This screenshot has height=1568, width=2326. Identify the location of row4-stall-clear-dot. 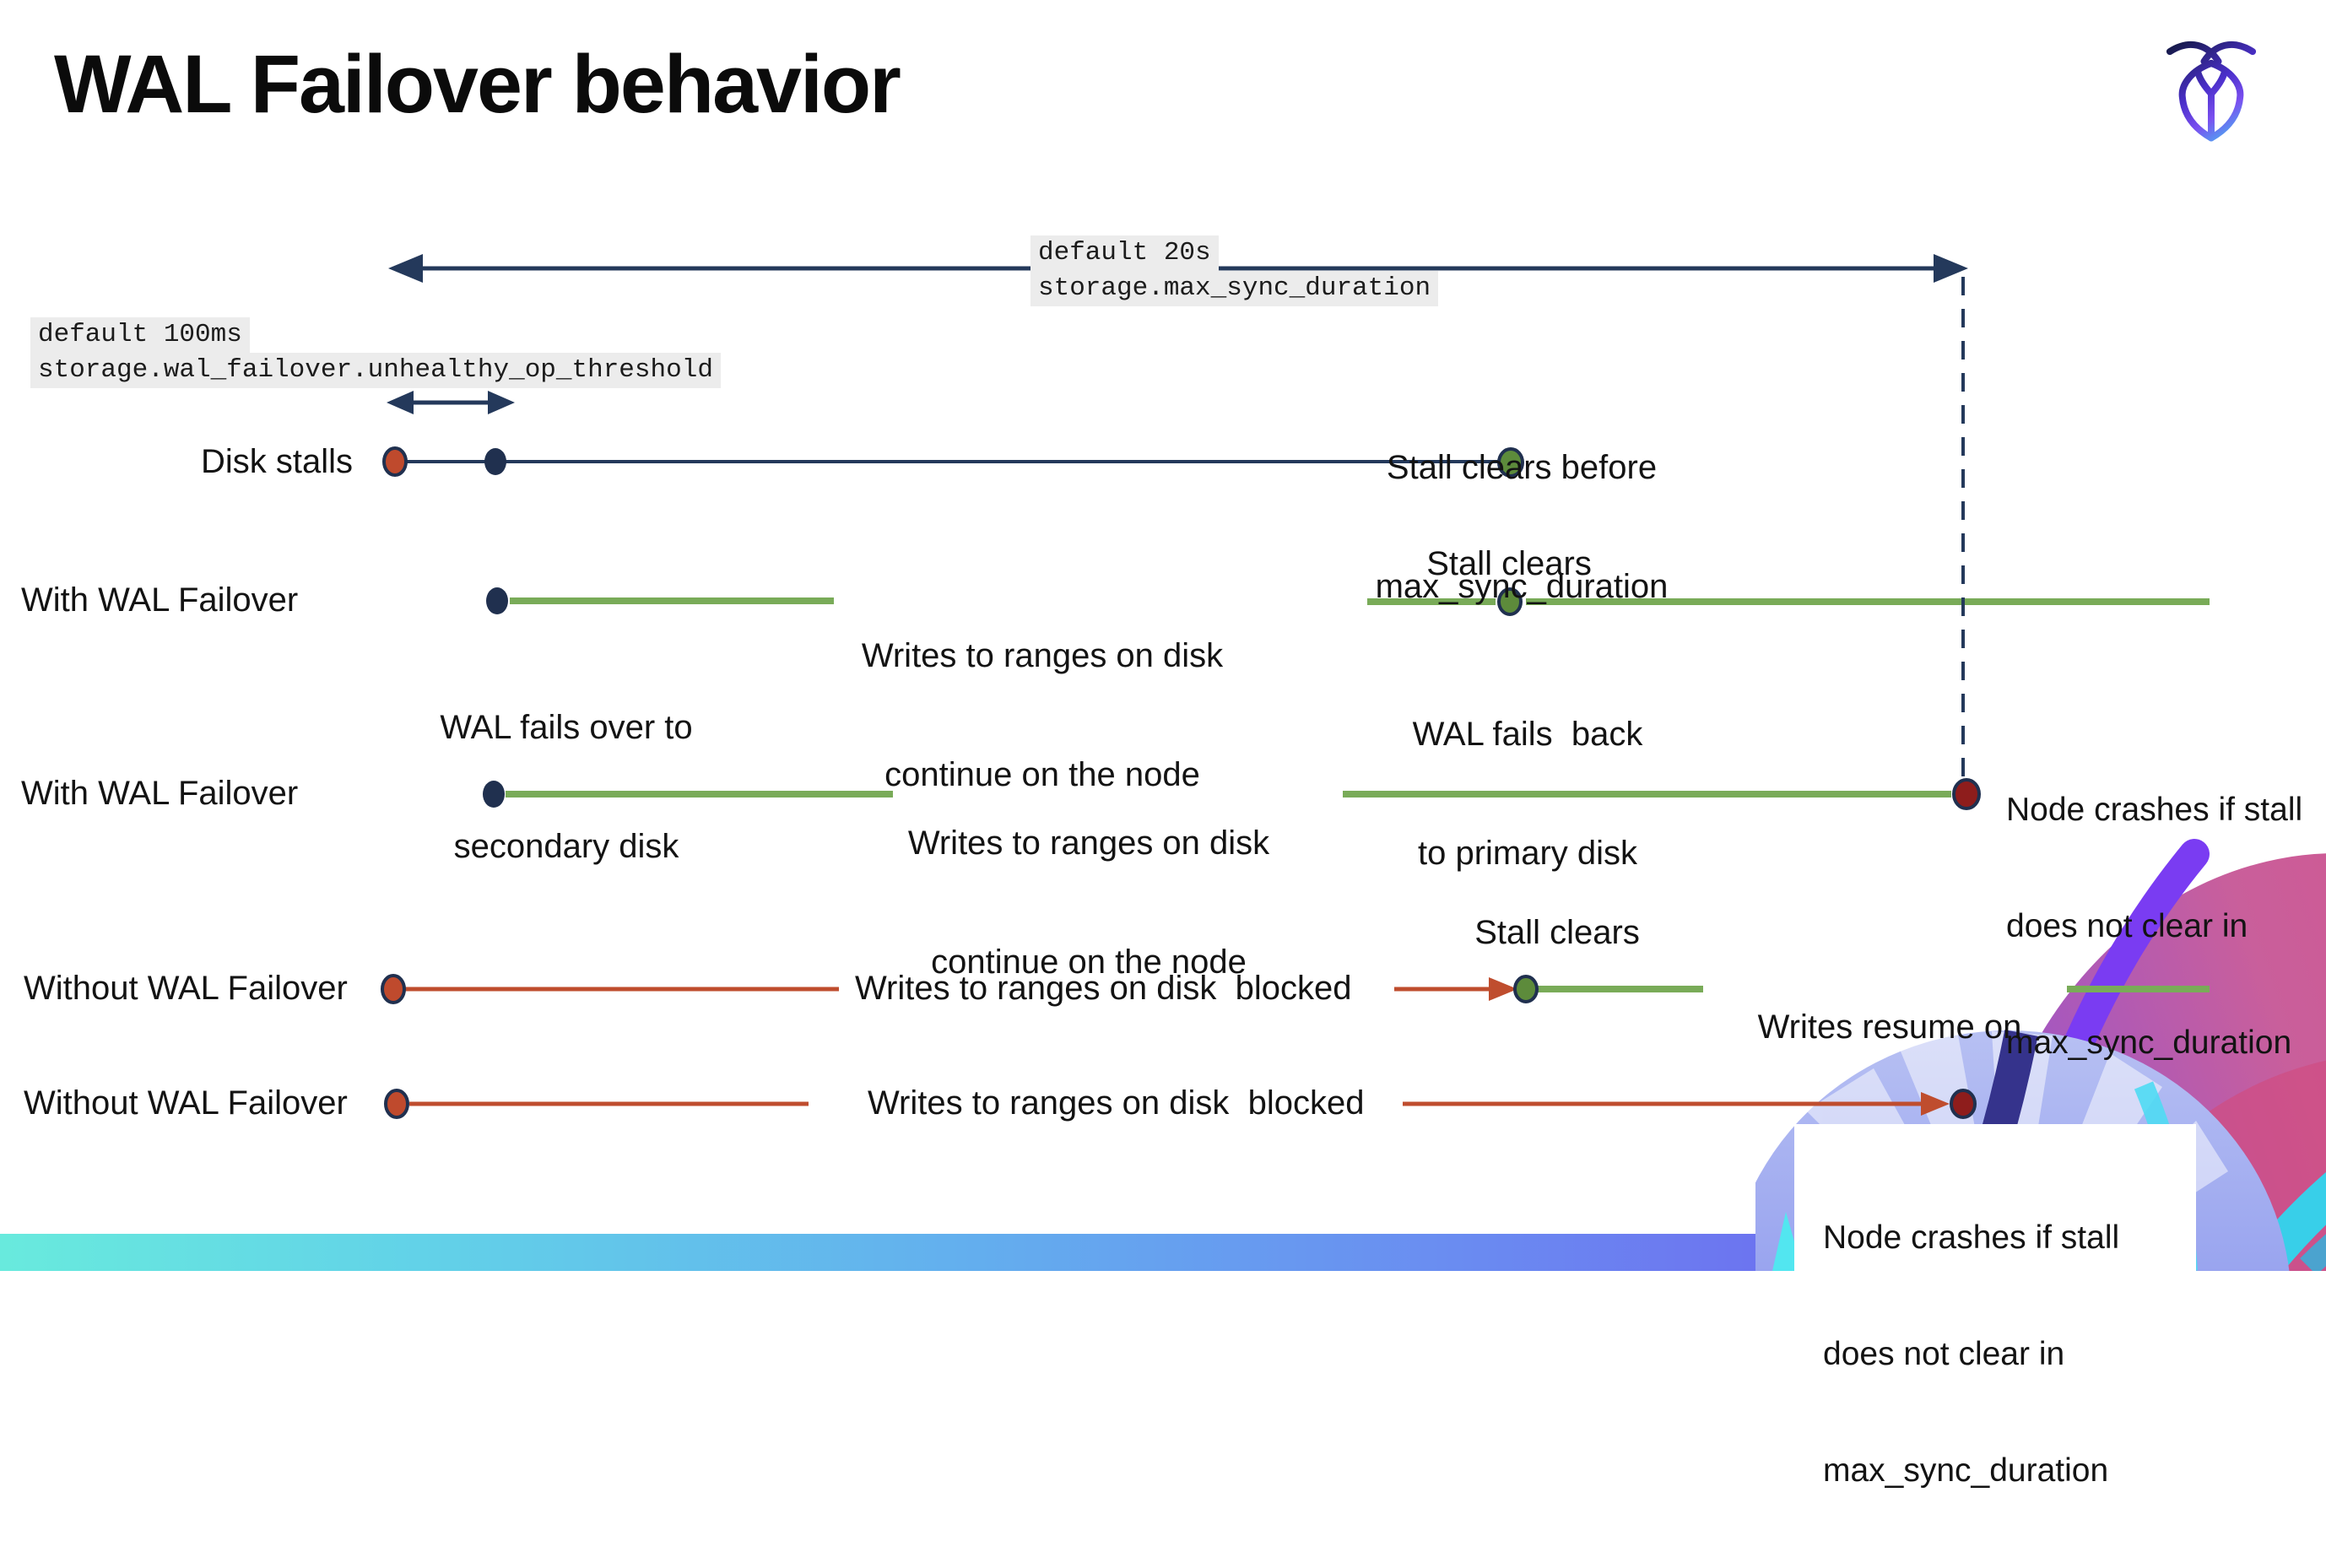
(1526, 989).